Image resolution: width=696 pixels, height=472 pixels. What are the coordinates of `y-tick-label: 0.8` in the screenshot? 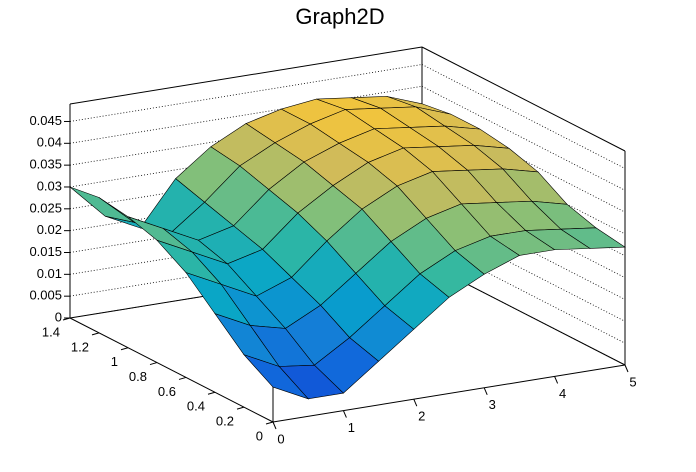 It's located at (138, 376).